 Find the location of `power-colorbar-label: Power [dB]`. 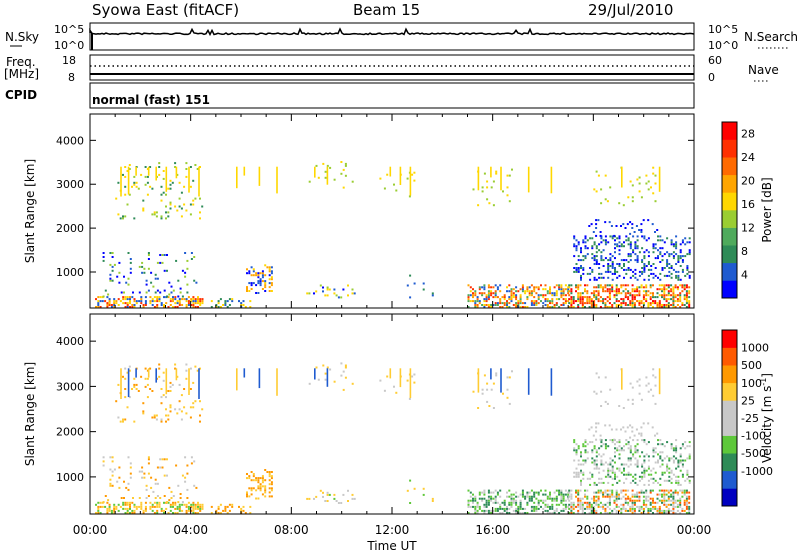

power-colorbar-label: Power [dB] is located at coordinates (767, 209).